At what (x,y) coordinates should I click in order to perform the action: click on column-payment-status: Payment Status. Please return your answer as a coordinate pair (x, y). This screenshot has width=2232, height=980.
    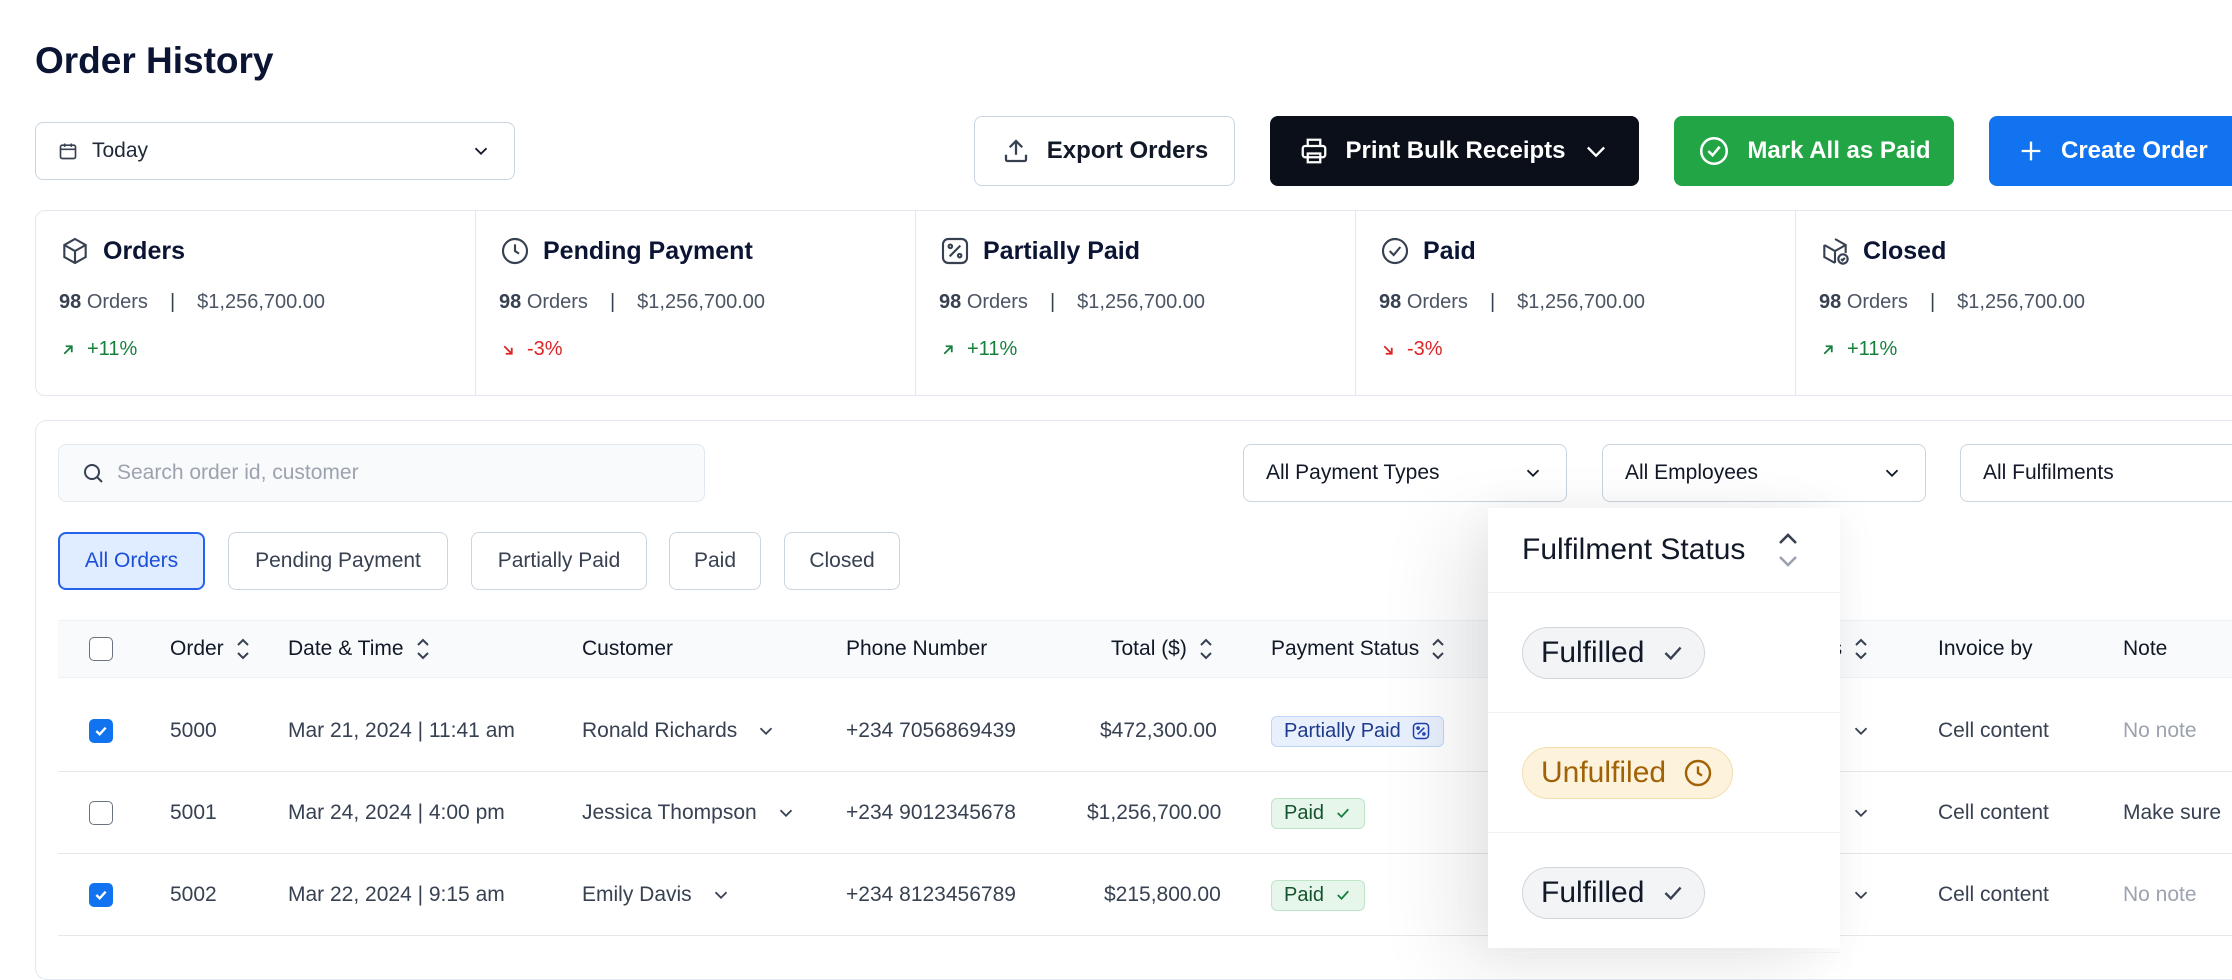
    Looking at the image, I should click on (1359, 649).